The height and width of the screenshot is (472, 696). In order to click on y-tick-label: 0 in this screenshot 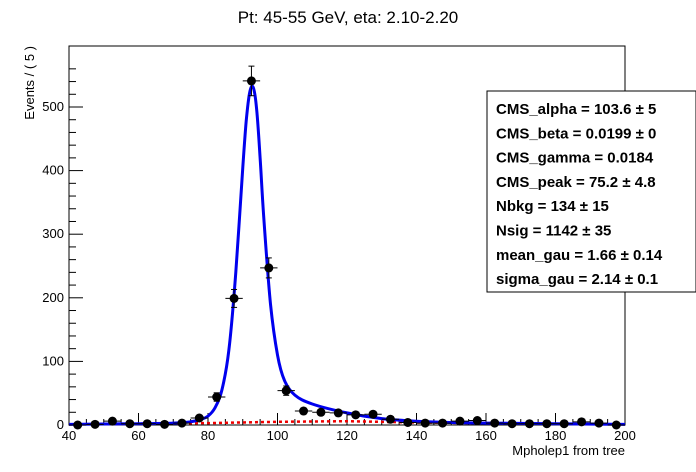, I will do `click(60, 424)`.